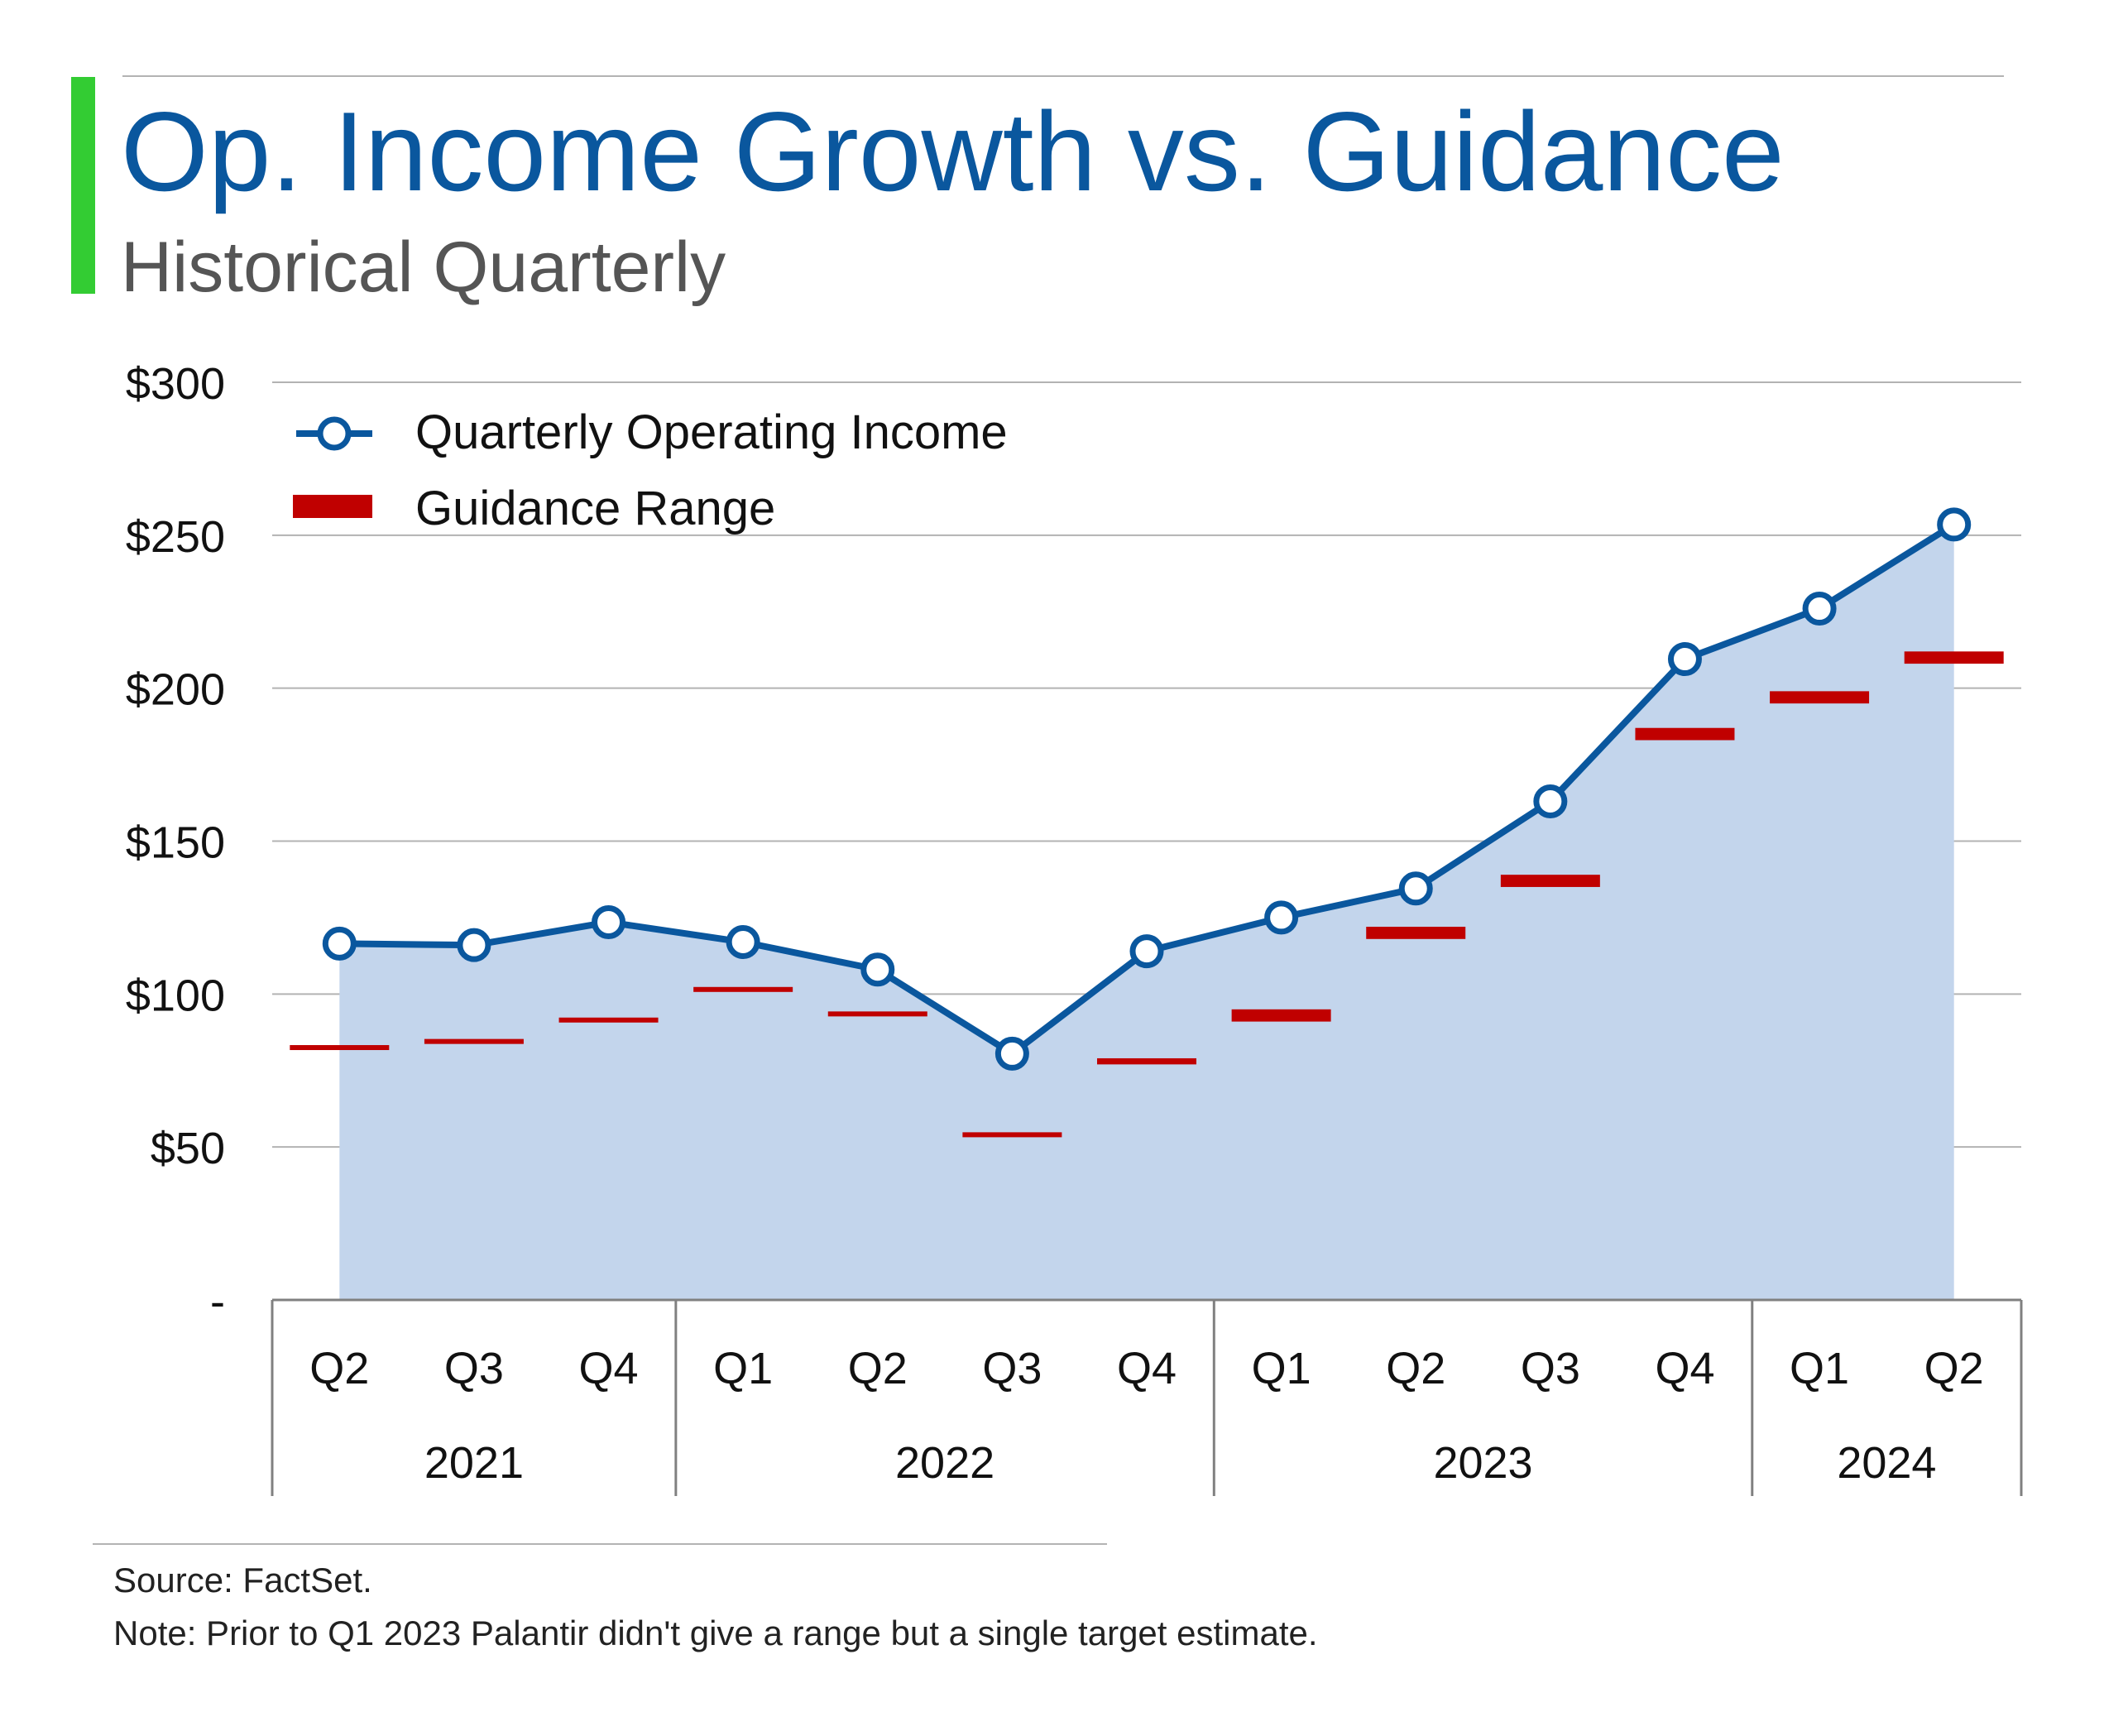  What do you see at coordinates (188, 1148) in the screenshot?
I see `y-tick-label: $50` at bounding box center [188, 1148].